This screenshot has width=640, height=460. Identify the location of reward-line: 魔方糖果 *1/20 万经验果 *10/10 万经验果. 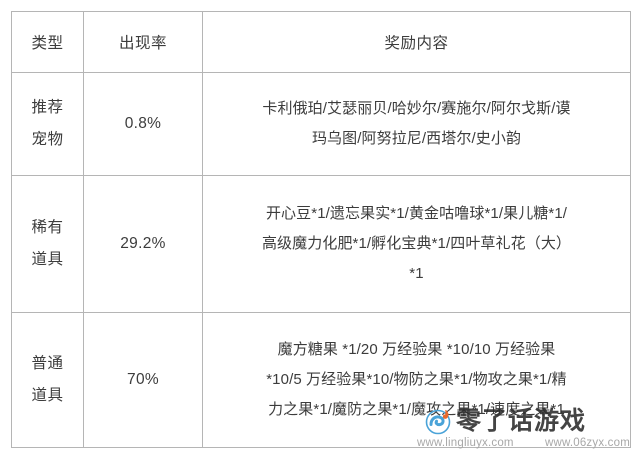
(416, 349).